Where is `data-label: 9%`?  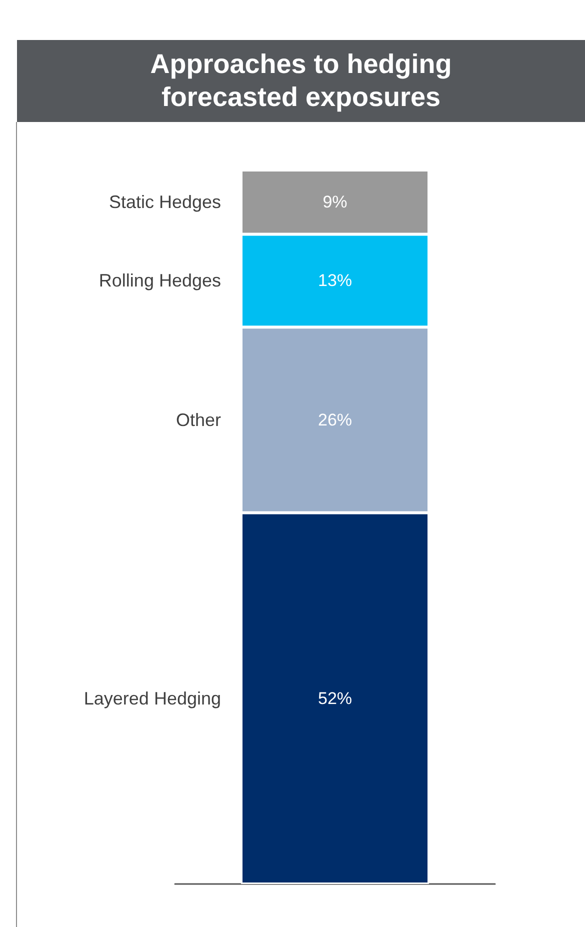 data-label: 9% is located at coordinates (335, 202).